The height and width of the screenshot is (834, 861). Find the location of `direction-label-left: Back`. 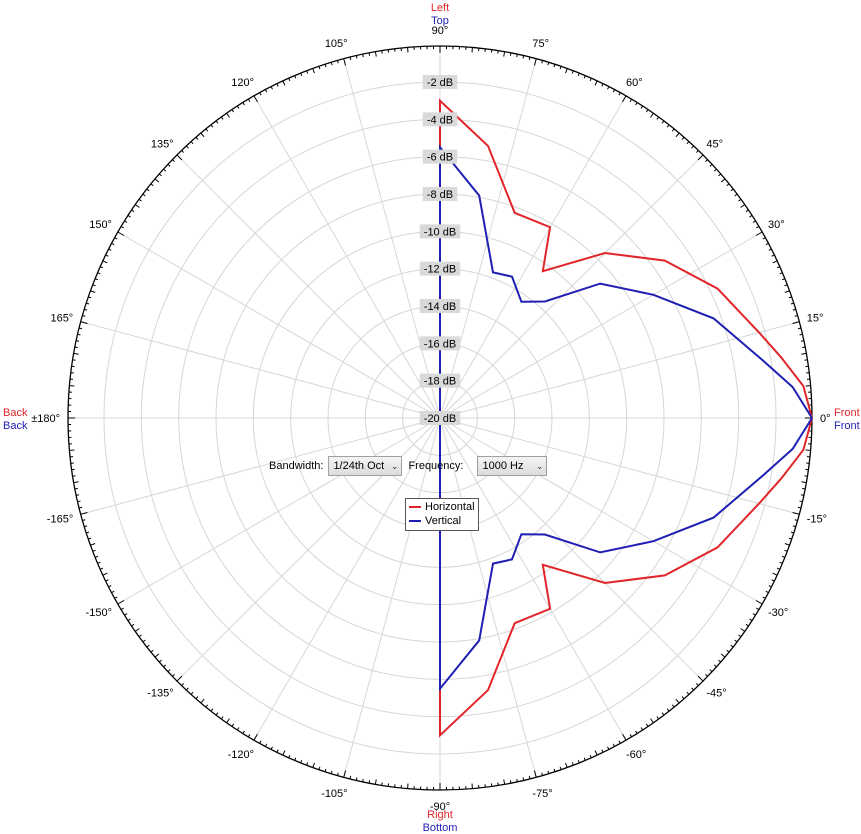

direction-label-left: Back is located at coordinates (15, 426).